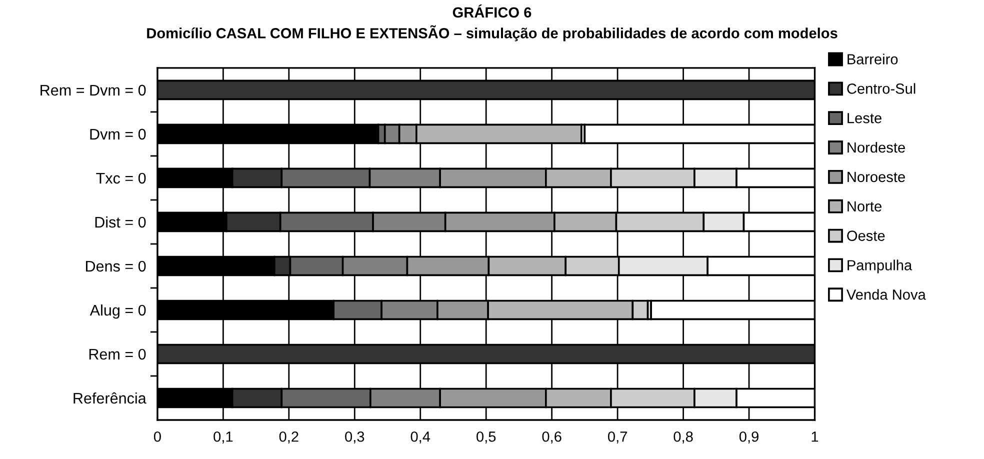 This screenshot has width=984, height=459. What do you see at coordinates (617, 437) in the screenshot?
I see `x-tick-label: 0,7` at bounding box center [617, 437].